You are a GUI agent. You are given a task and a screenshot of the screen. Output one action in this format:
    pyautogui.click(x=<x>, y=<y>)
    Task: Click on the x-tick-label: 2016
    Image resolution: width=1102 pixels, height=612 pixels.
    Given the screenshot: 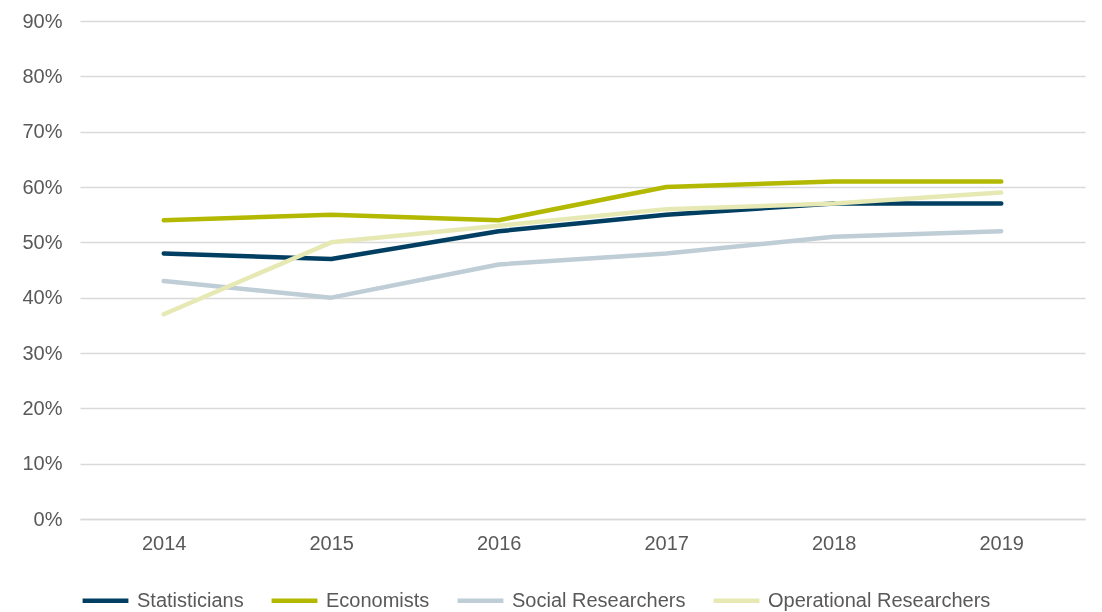 What is the action you would take?
    pyautogui.click(x=499, y=542)
    